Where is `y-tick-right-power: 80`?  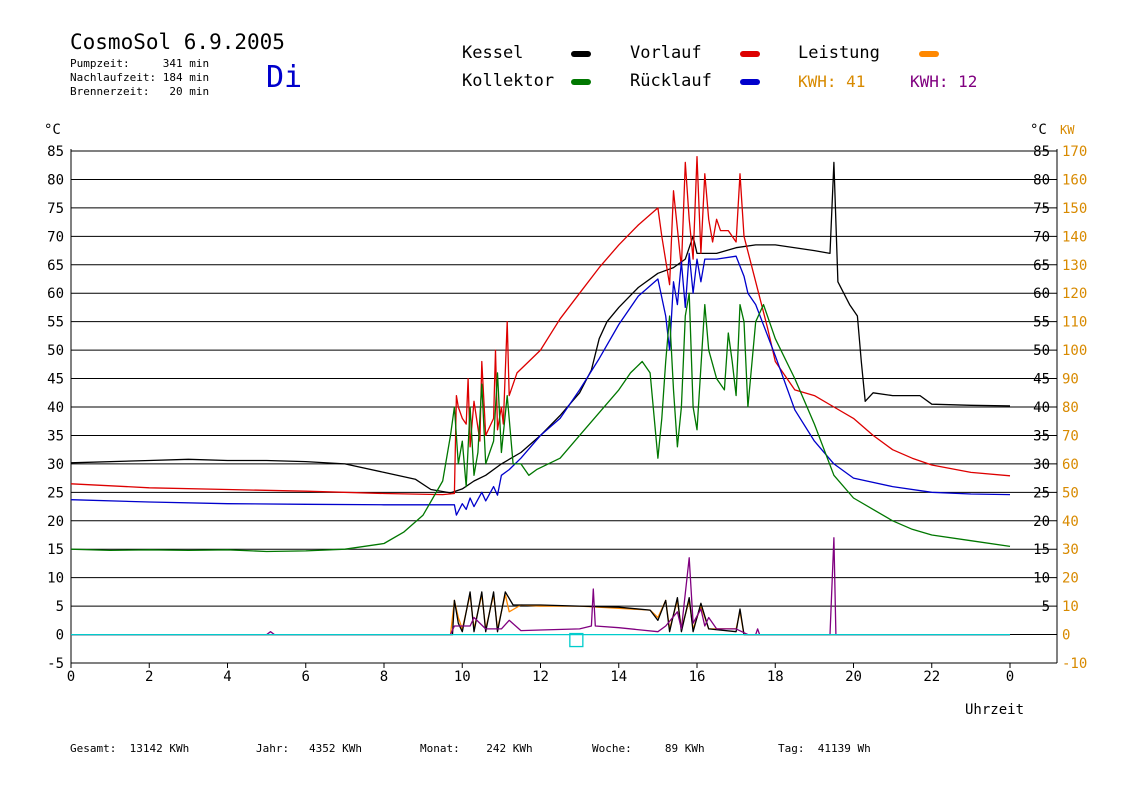 y-tick-right-power: 80 is located at coordinates (1070, 408).